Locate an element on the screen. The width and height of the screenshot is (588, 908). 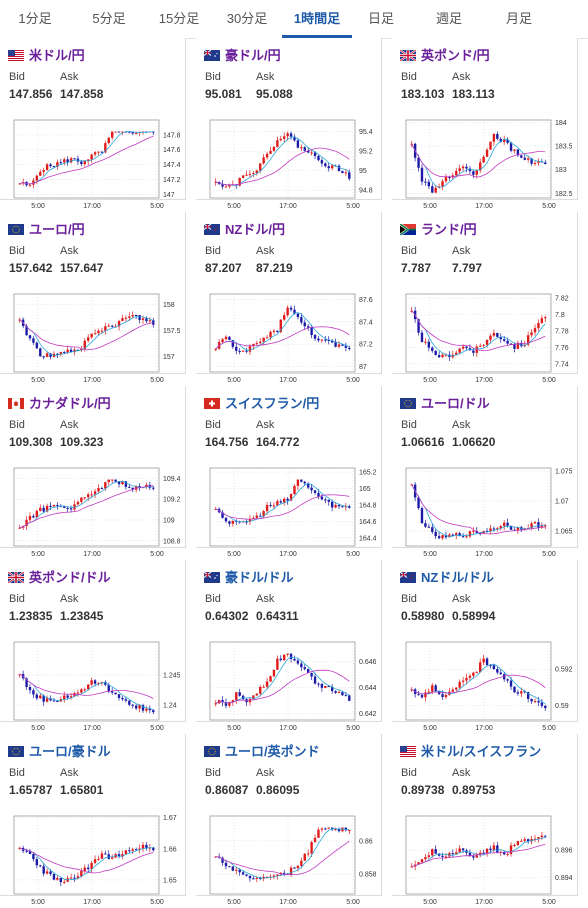
pair-name-link: ユーロ/豪ドル is located at coordinates (70, 751).